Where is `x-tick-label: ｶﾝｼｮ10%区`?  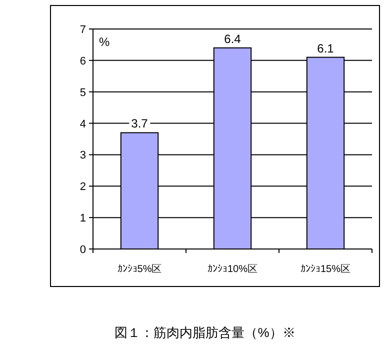
x-tick-label: ｶﾝｼｮ10%区 is located at coordinates (232, 269).